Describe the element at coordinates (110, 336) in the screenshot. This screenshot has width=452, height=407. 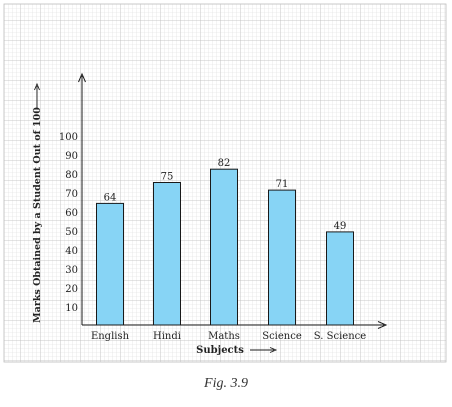
I see `x-tick-label-english: English` at that location.